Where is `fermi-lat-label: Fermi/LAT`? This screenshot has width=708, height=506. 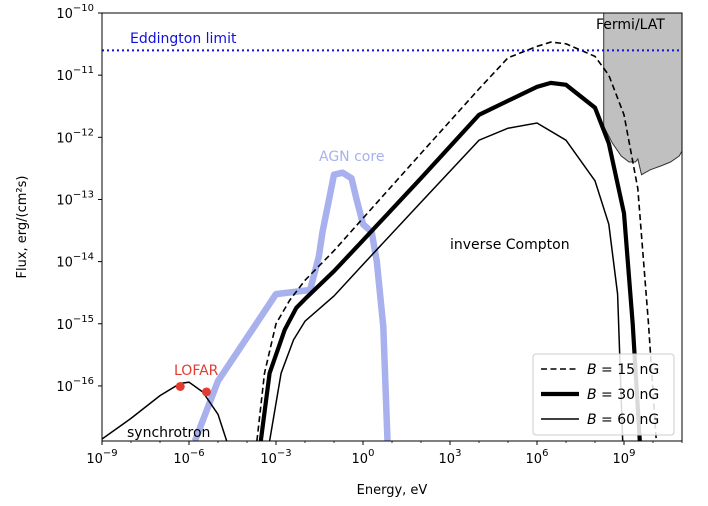 fermi-lat-label: Fermi/LAT is located at coordinates (630, 25).